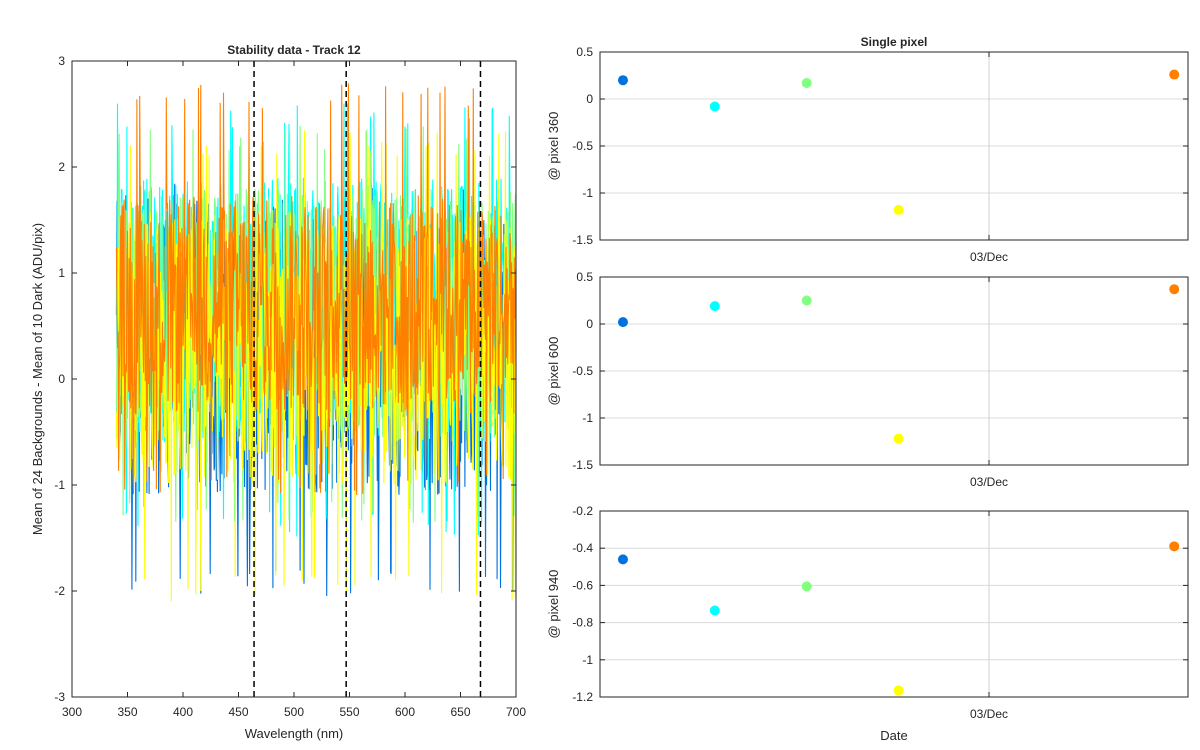  What do you see at coordinates (59, 591) in the screenshot?
I see `y-tick-label: -2` at bounding box center [59, 591].